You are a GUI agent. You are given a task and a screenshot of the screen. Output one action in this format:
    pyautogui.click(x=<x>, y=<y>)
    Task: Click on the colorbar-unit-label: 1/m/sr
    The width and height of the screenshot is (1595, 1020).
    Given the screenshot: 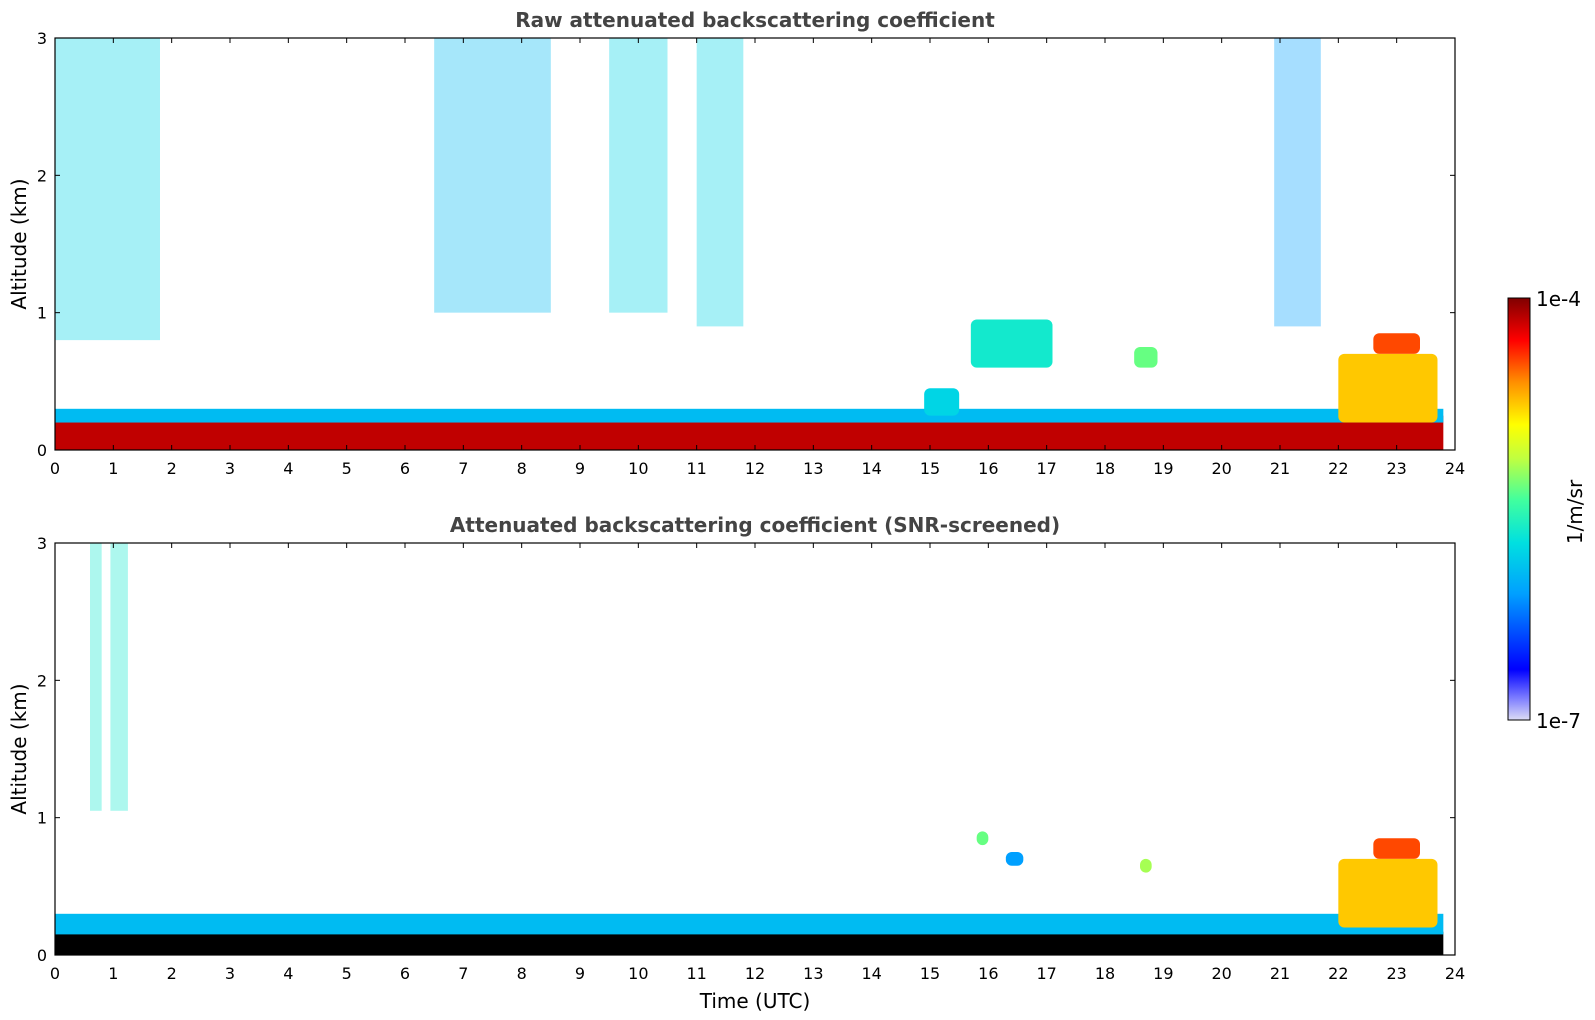 What is the action you would take?
    pyautogui.click(x=1575, y=511)
    